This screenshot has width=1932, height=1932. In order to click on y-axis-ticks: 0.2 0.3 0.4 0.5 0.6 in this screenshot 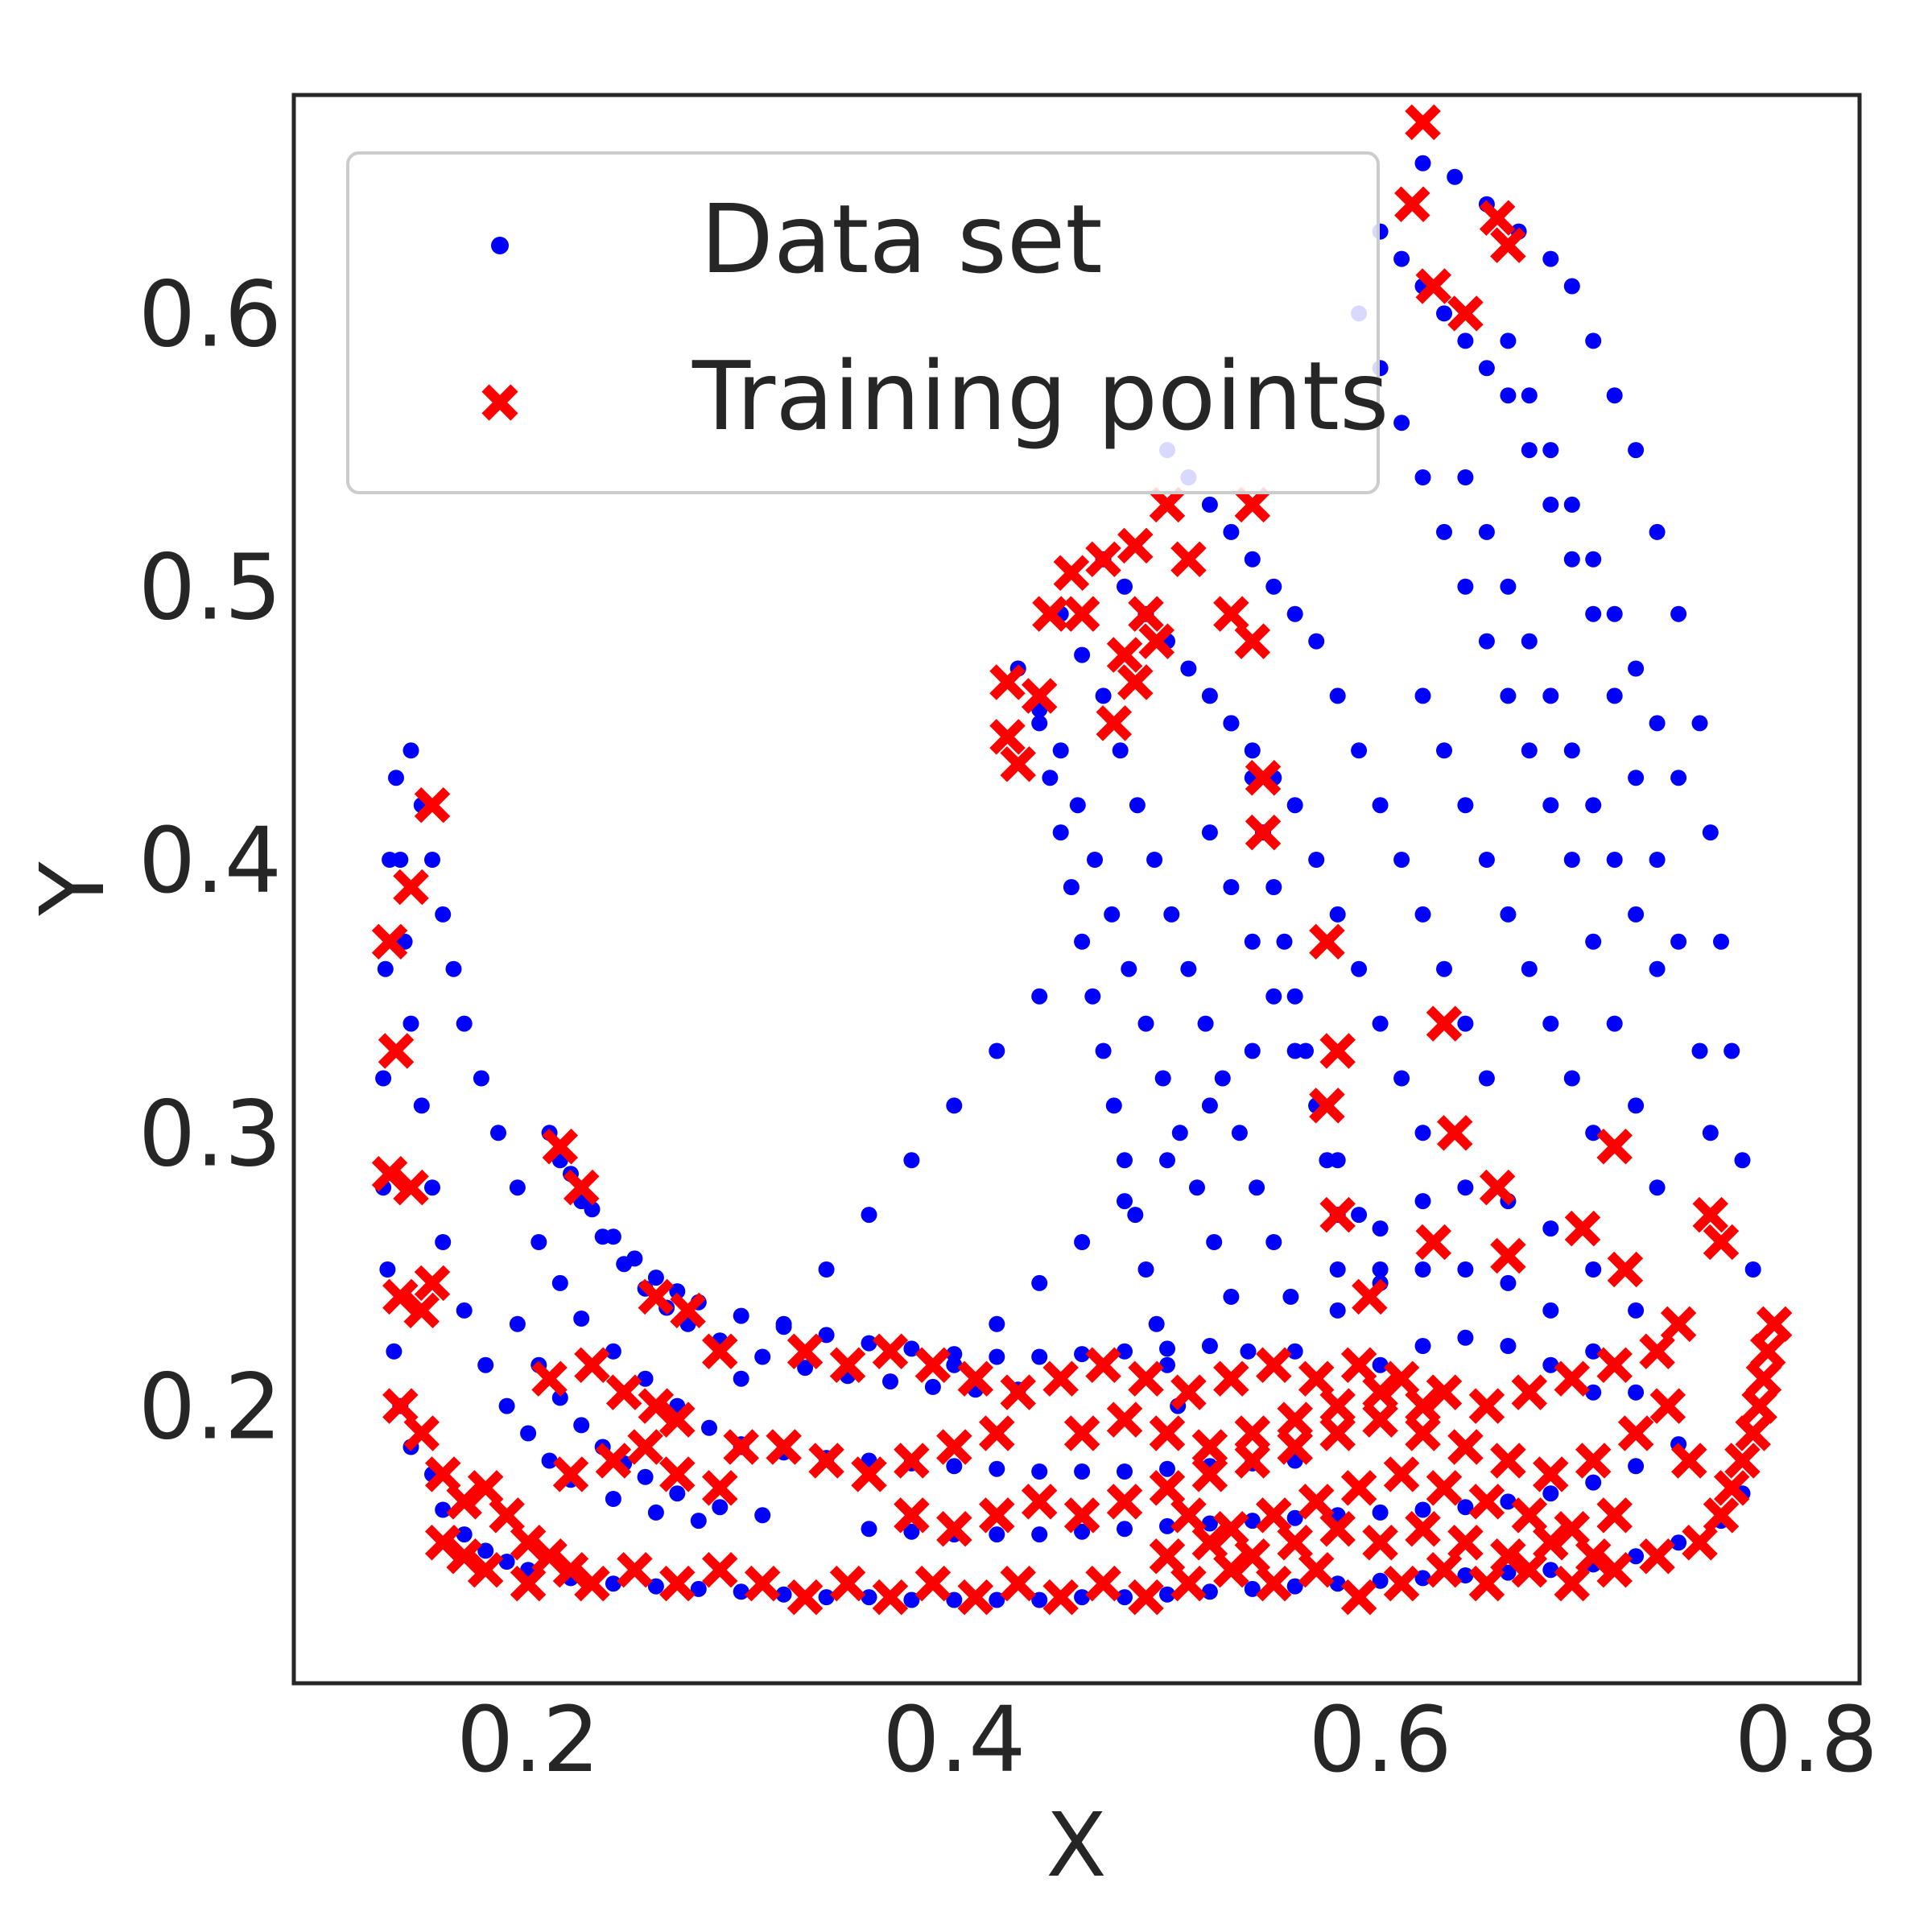, I will do `click(210, 860)`.